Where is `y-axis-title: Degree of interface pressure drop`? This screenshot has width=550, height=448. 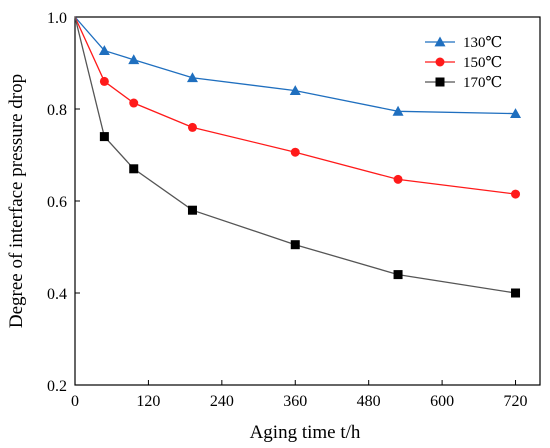 y-axis-title: Degree of interface pressure drop is located at coordinates (16, 201).